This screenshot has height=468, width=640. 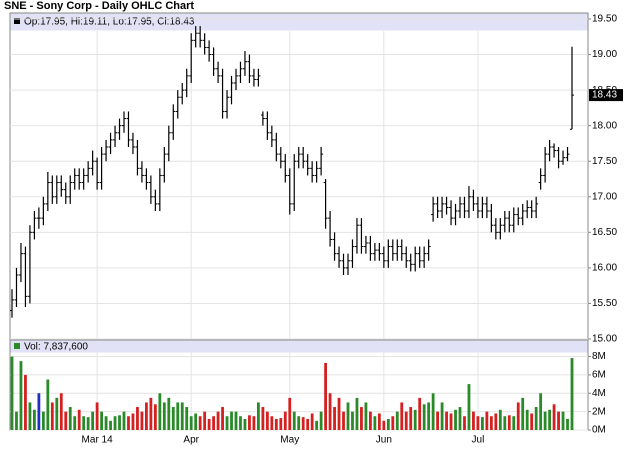 What do you see at coordinates (299, 22) in the screenshot?
I see `price-legend-band` at bounding box center [299, 22].